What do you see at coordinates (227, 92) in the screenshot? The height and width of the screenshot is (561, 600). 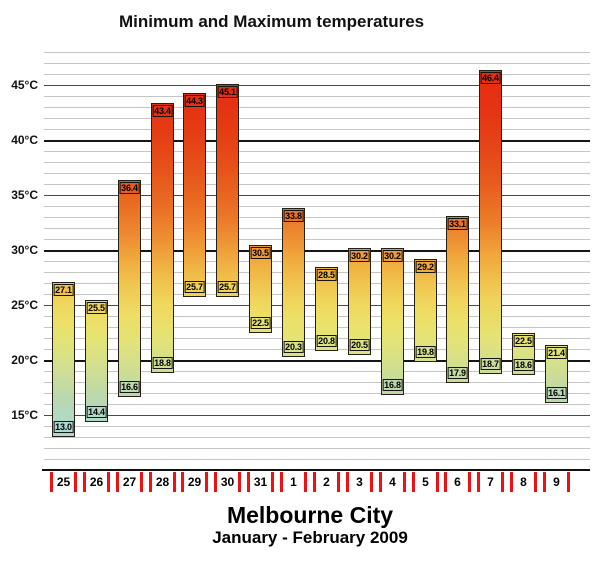 I see `max-value-label: 45.1` at bounding box center [227, 92].